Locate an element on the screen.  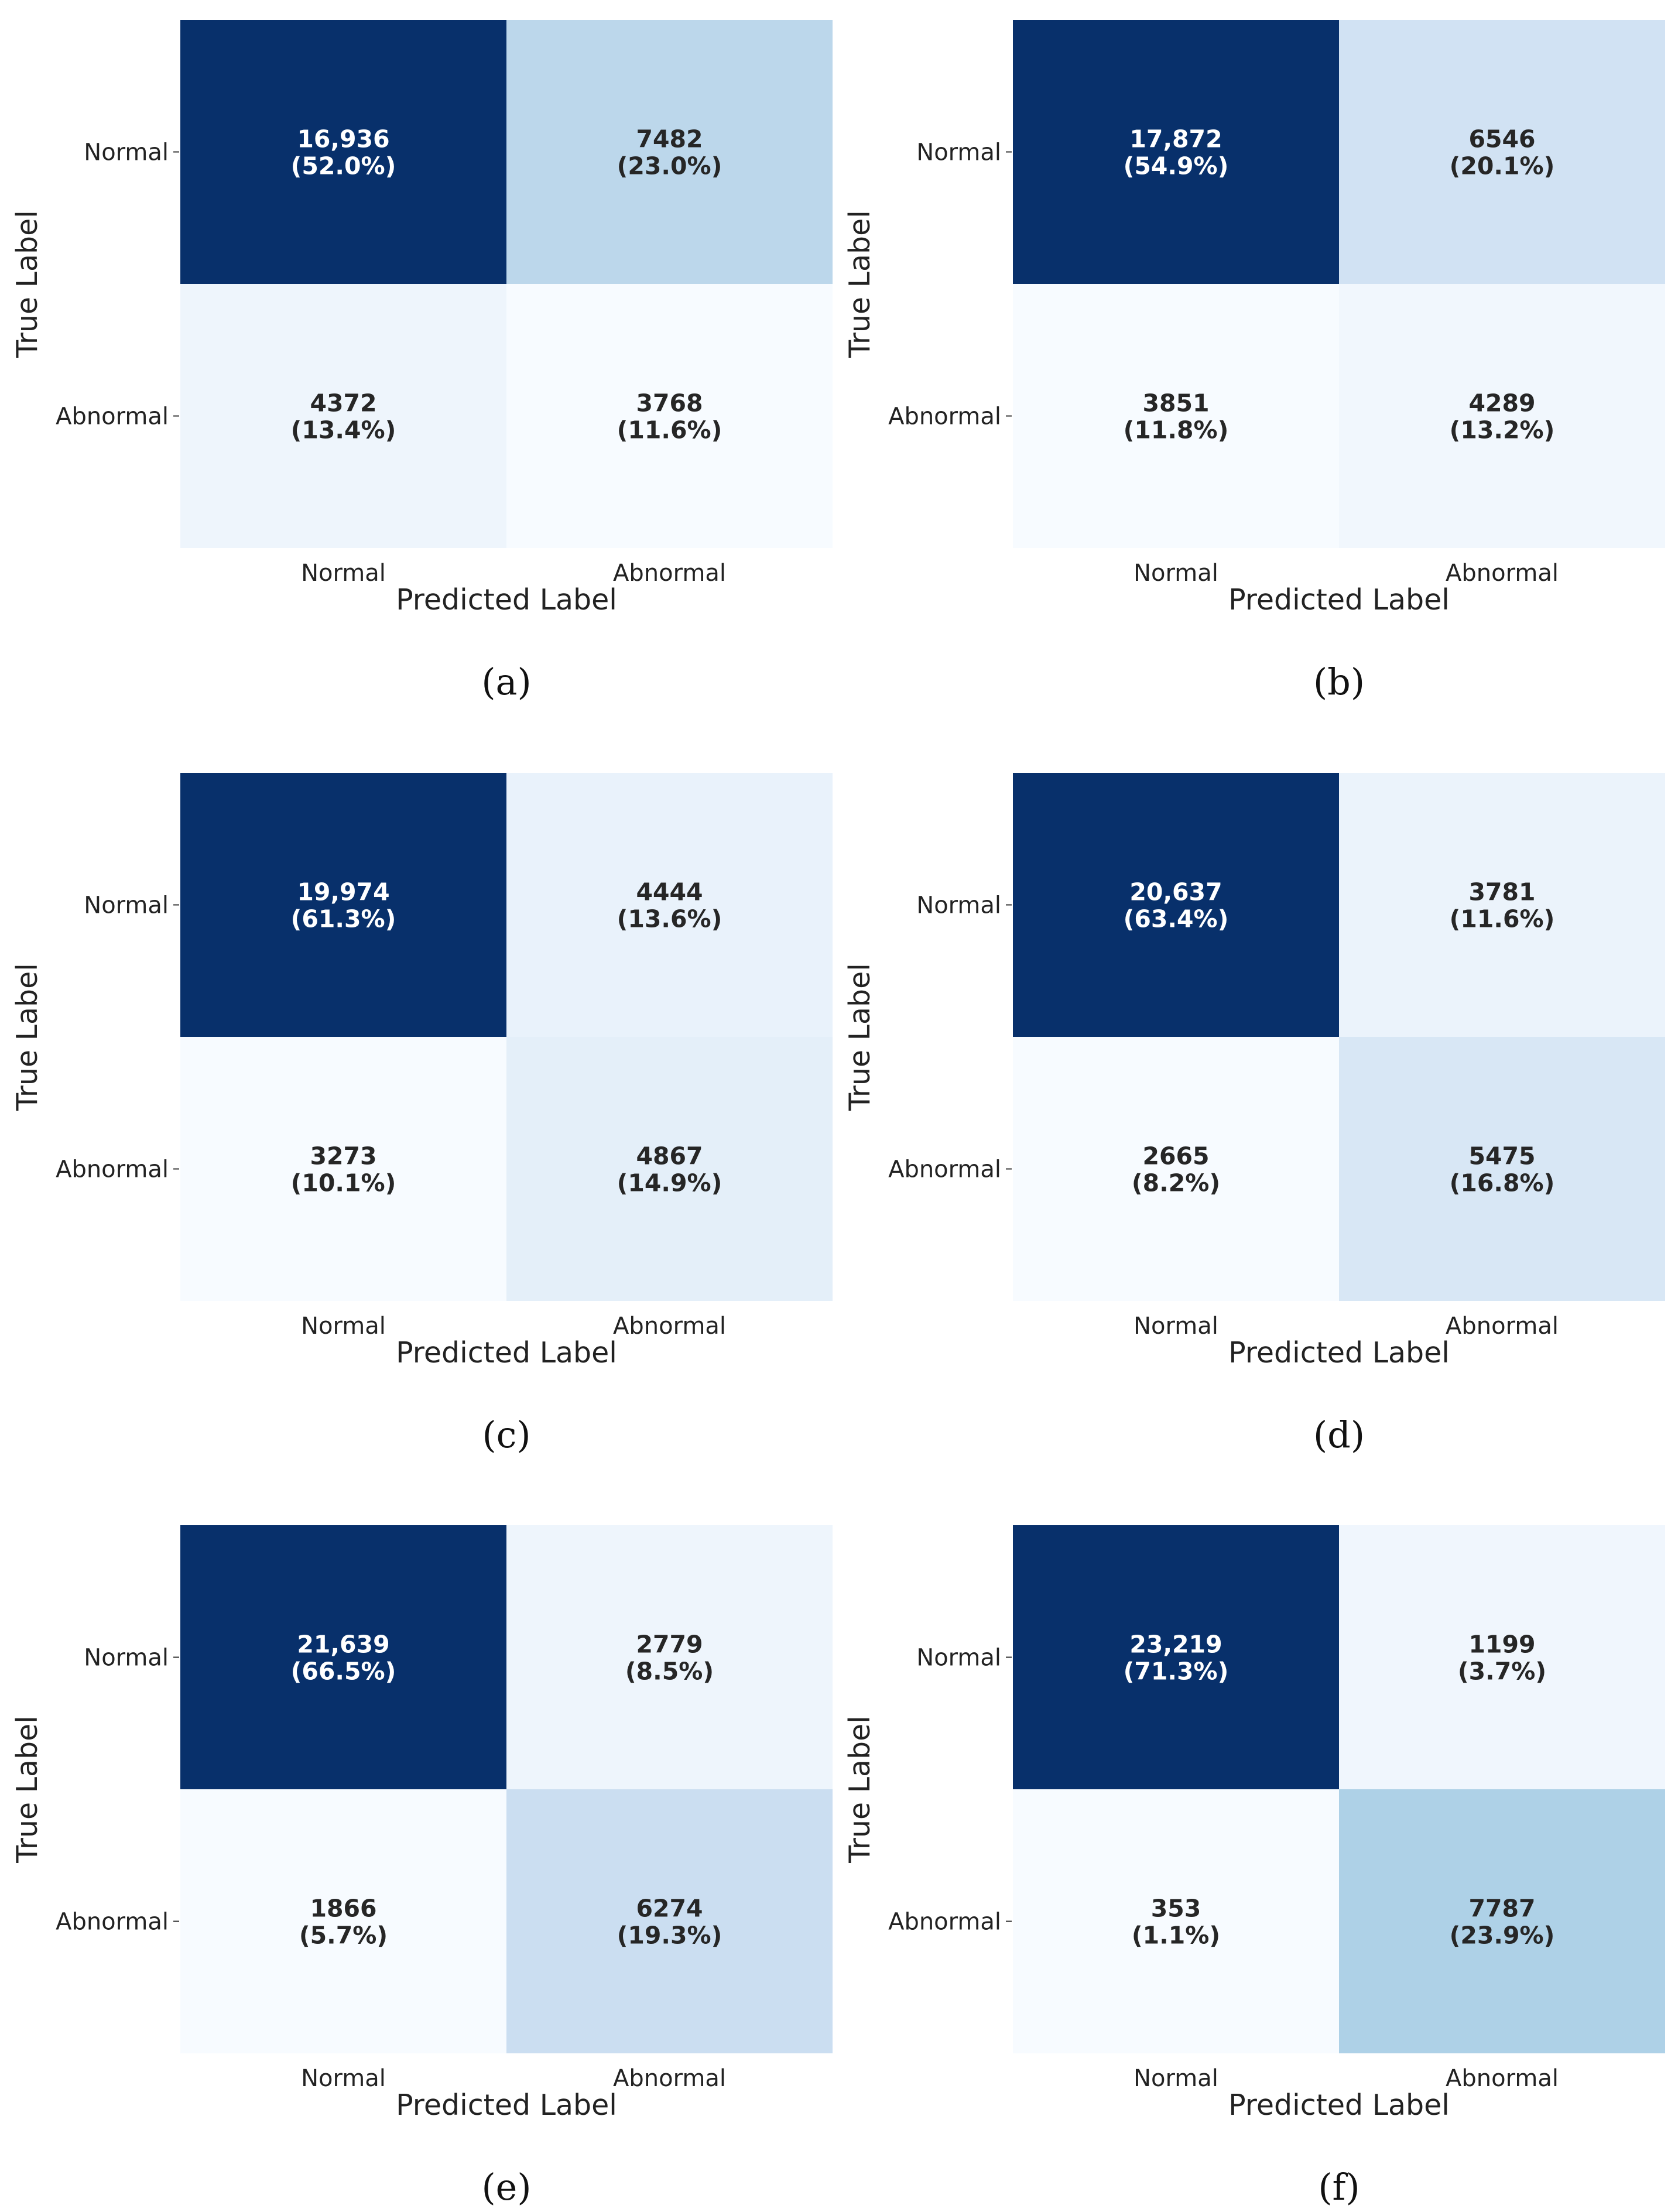
cell-percent-label: (71.3%) is located at coordinates (1176, 1672).